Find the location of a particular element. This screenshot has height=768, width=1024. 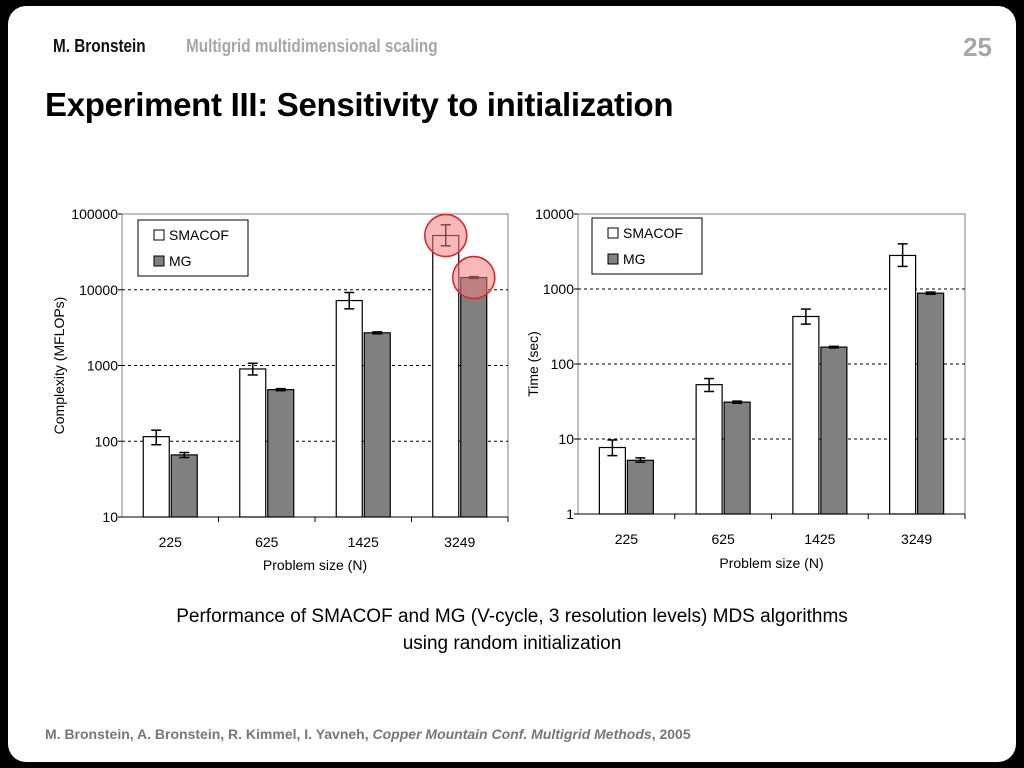

y-axis-title: Complexity (MFLOPs) is located at coordinates (59, 366).